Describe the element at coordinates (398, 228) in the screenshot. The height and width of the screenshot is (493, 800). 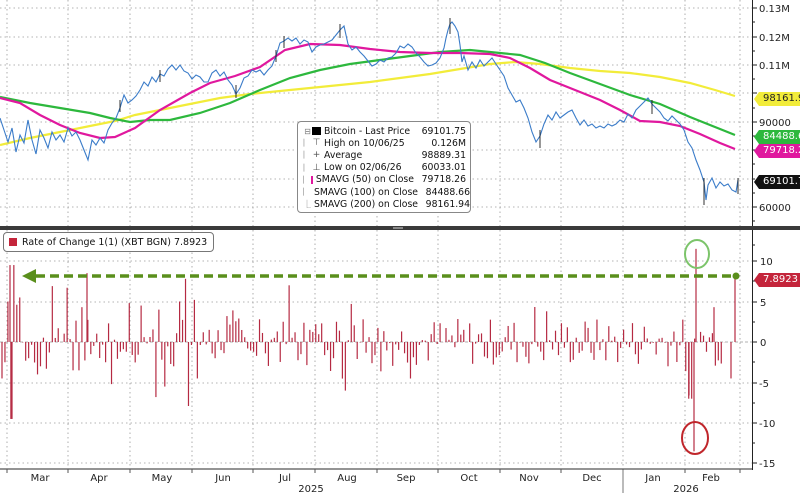
I see `panel-resize-handle` at that location.